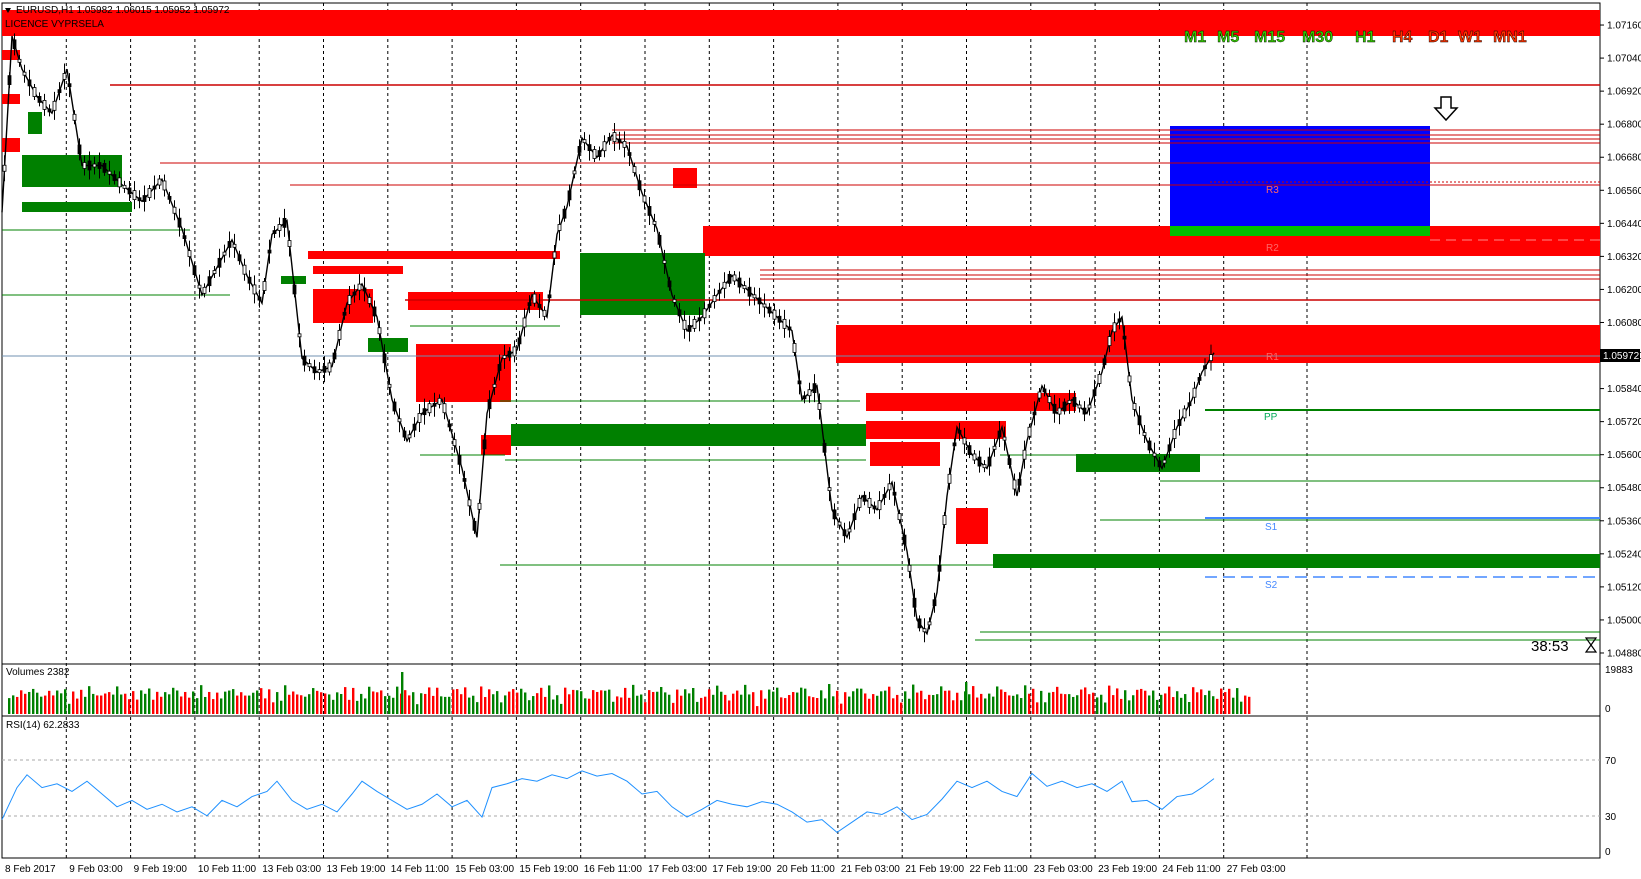  I want to click on time-tick-label: 15 Feb 19:00, so click(548, 869).